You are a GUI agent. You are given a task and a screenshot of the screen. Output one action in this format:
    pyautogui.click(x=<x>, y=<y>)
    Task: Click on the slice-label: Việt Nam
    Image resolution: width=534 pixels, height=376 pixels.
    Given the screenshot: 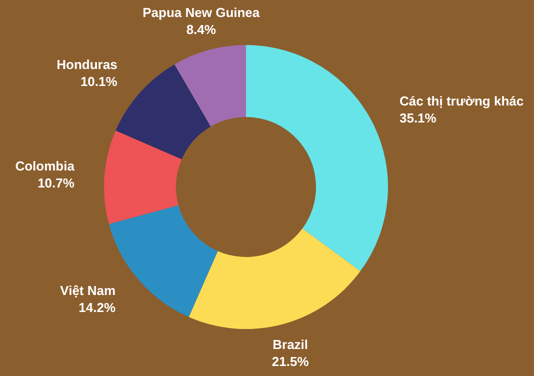 What is the action you would take?
    pyautogui.click(x=88, y=290)
    